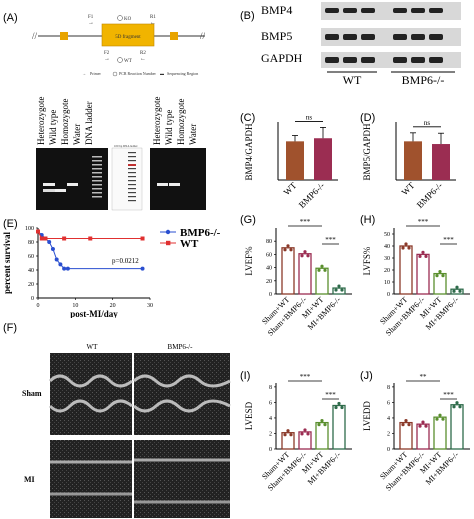  What do you see at coordinates (126, 146) in the screenshot?
I see `ladder-title: 100 bp DNA ladder` at bounding box center [126, 146].